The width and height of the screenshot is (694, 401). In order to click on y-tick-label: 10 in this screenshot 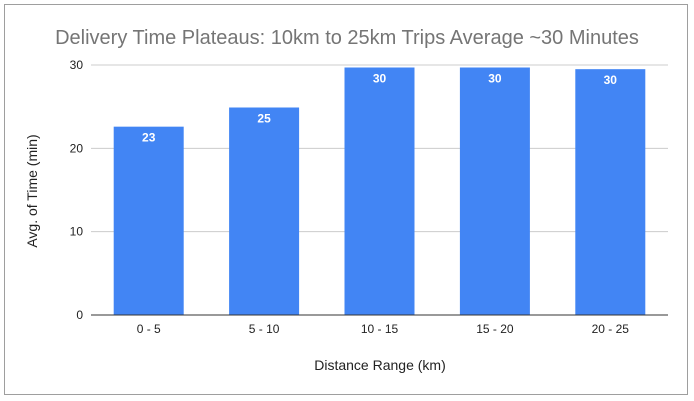, I will do `click(77, 232)`.